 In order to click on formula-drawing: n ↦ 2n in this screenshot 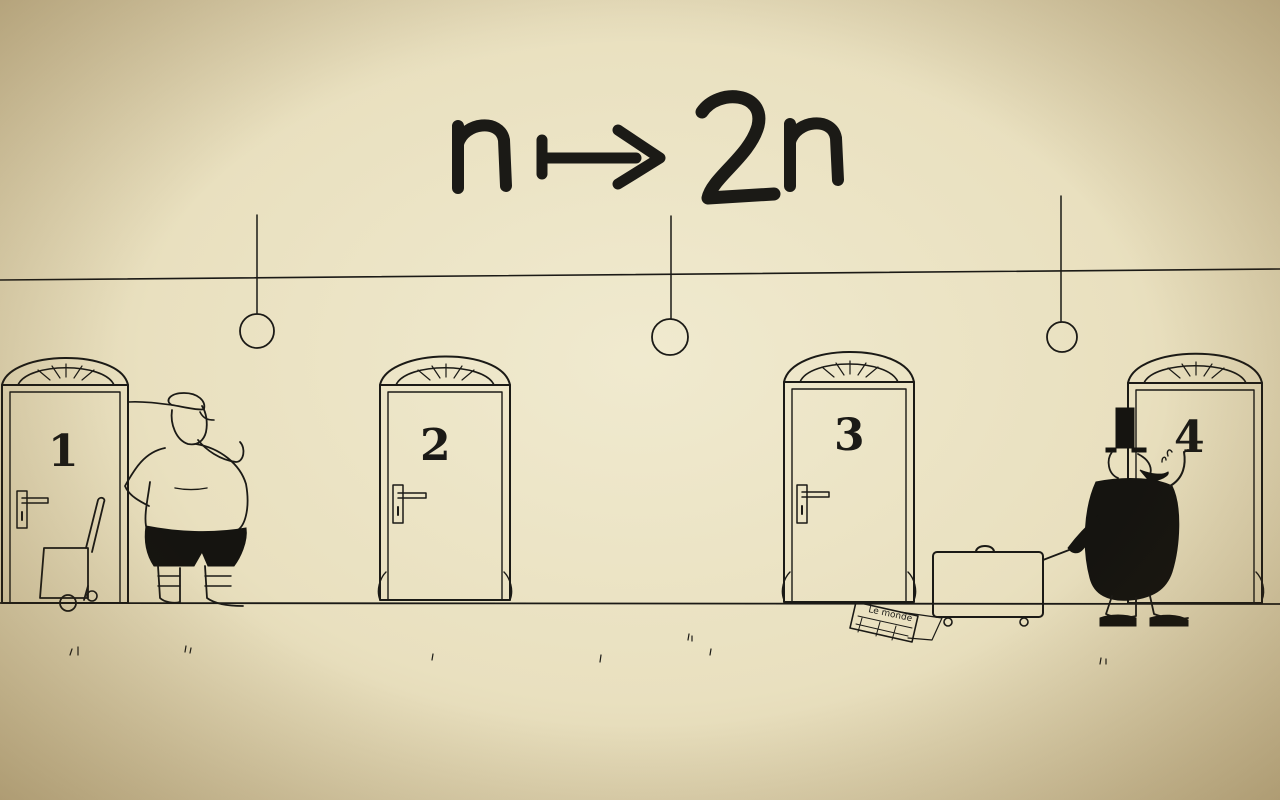, I will do `click(642, 141)`.